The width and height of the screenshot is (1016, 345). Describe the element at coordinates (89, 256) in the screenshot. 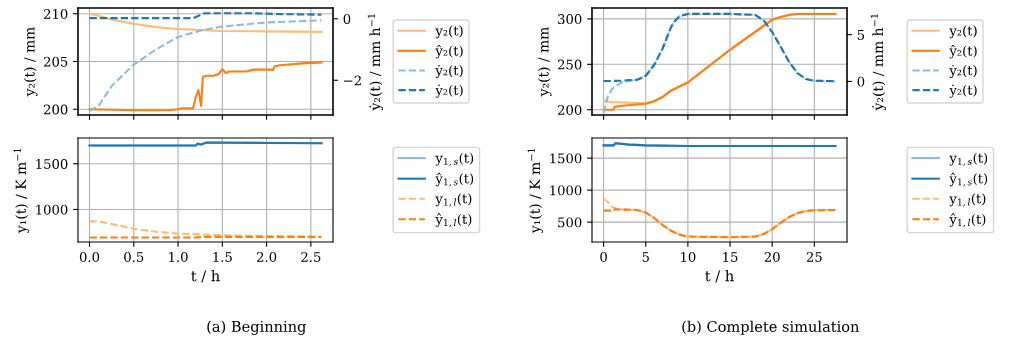

I see `x-tick-label: 0.0` at that location.